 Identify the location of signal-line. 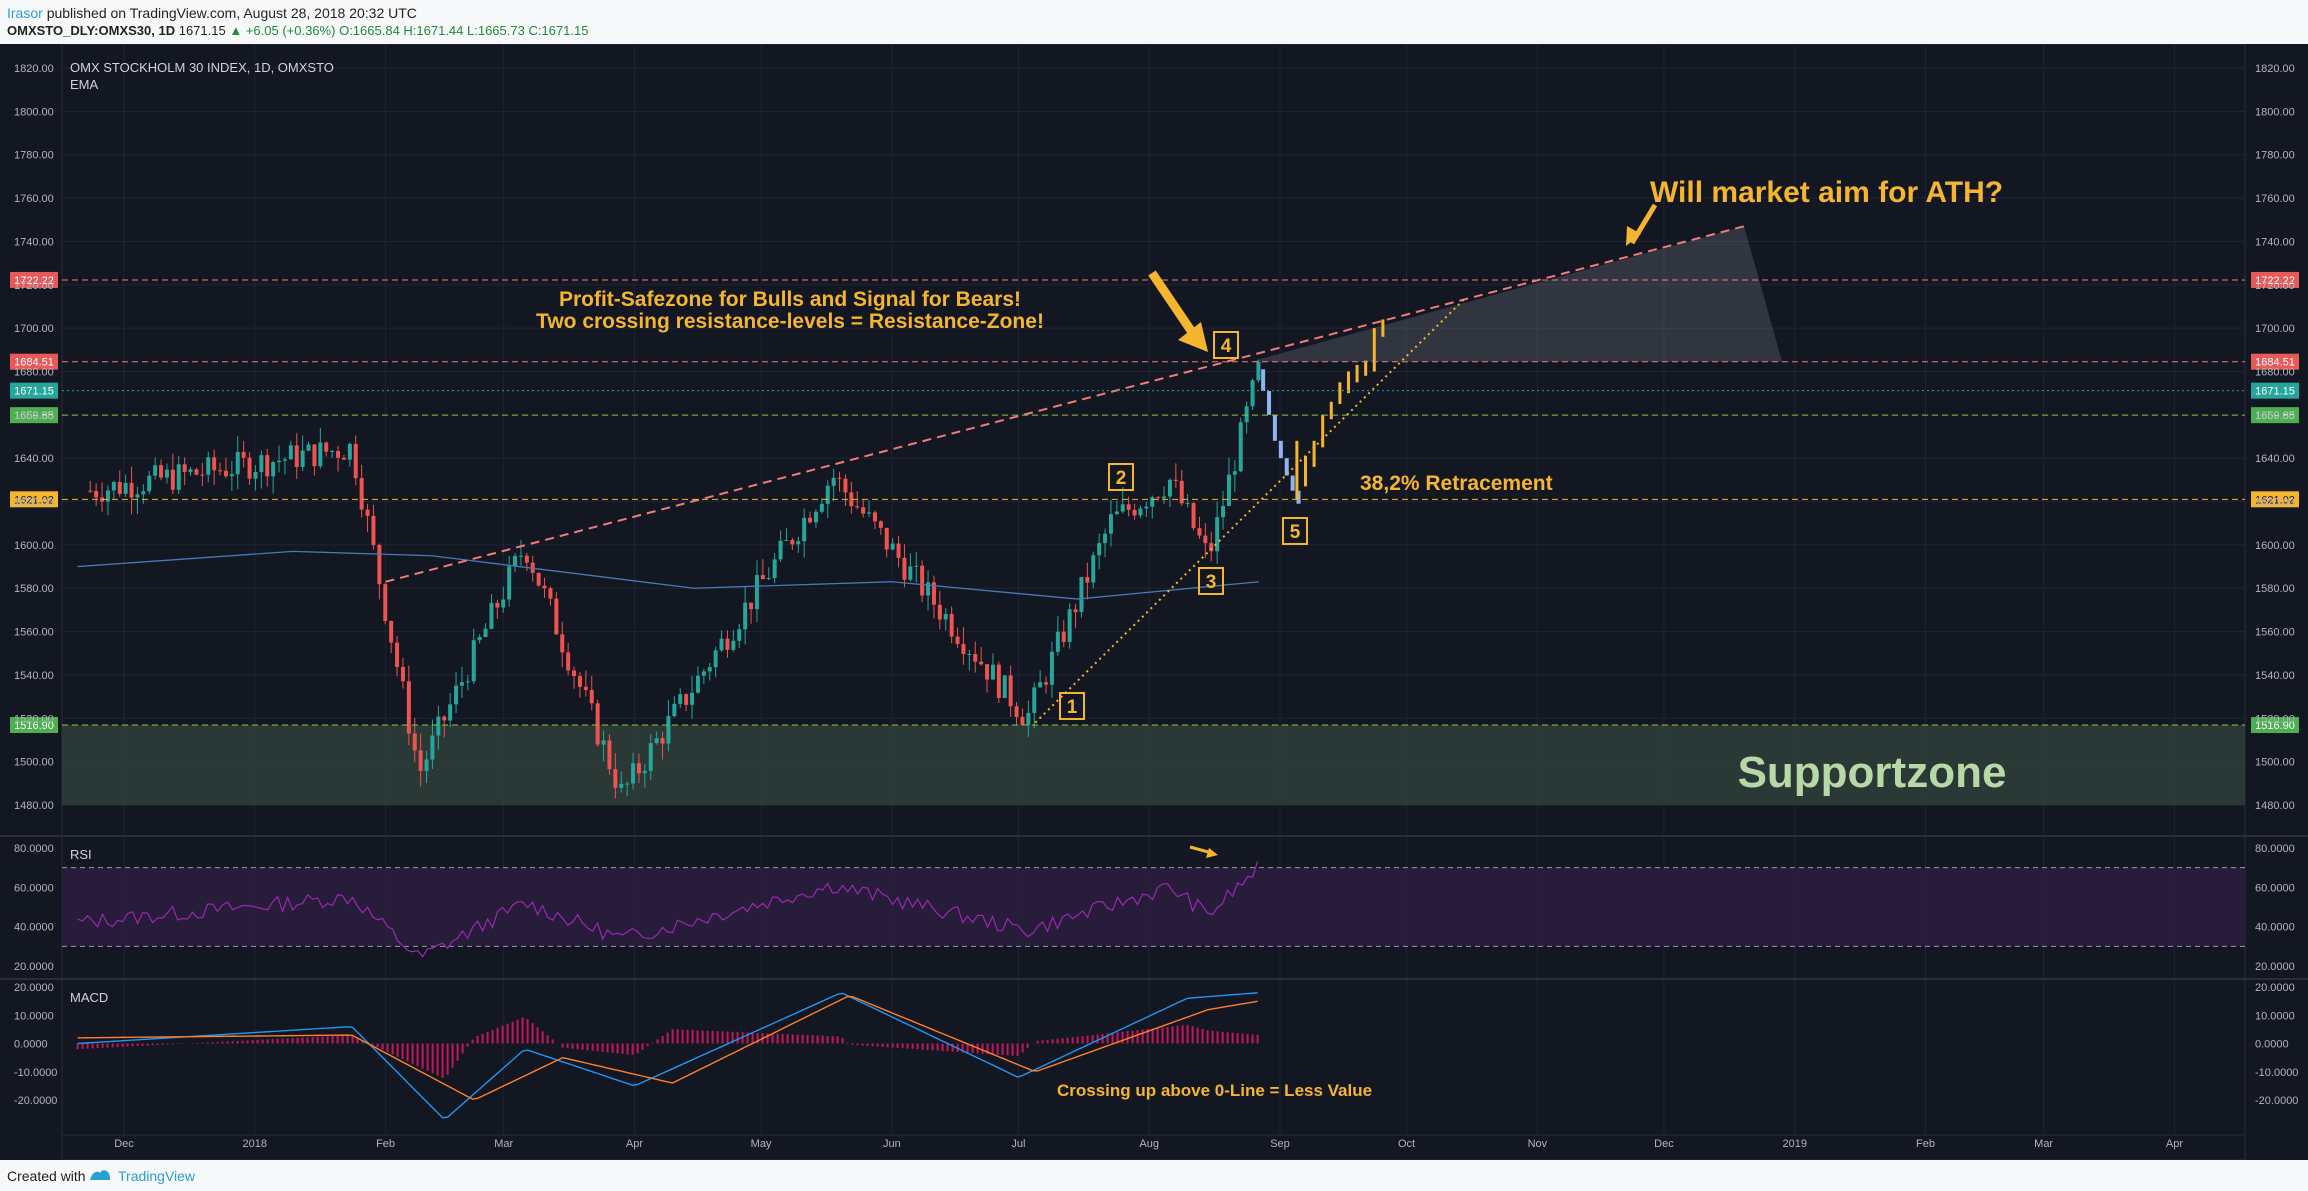
(667, 1047).